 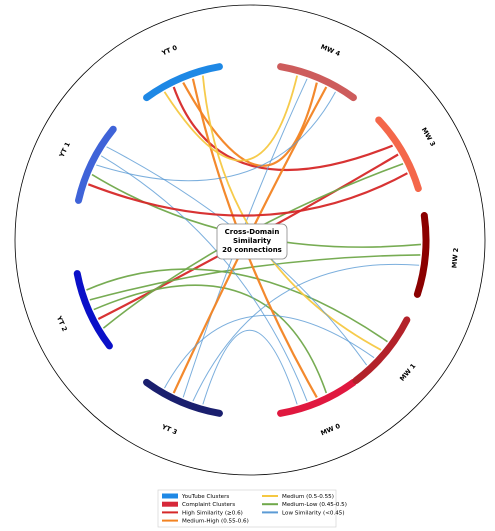 I want to click on segment-label-yt-0: YT 0, so click(x=169, y=50).